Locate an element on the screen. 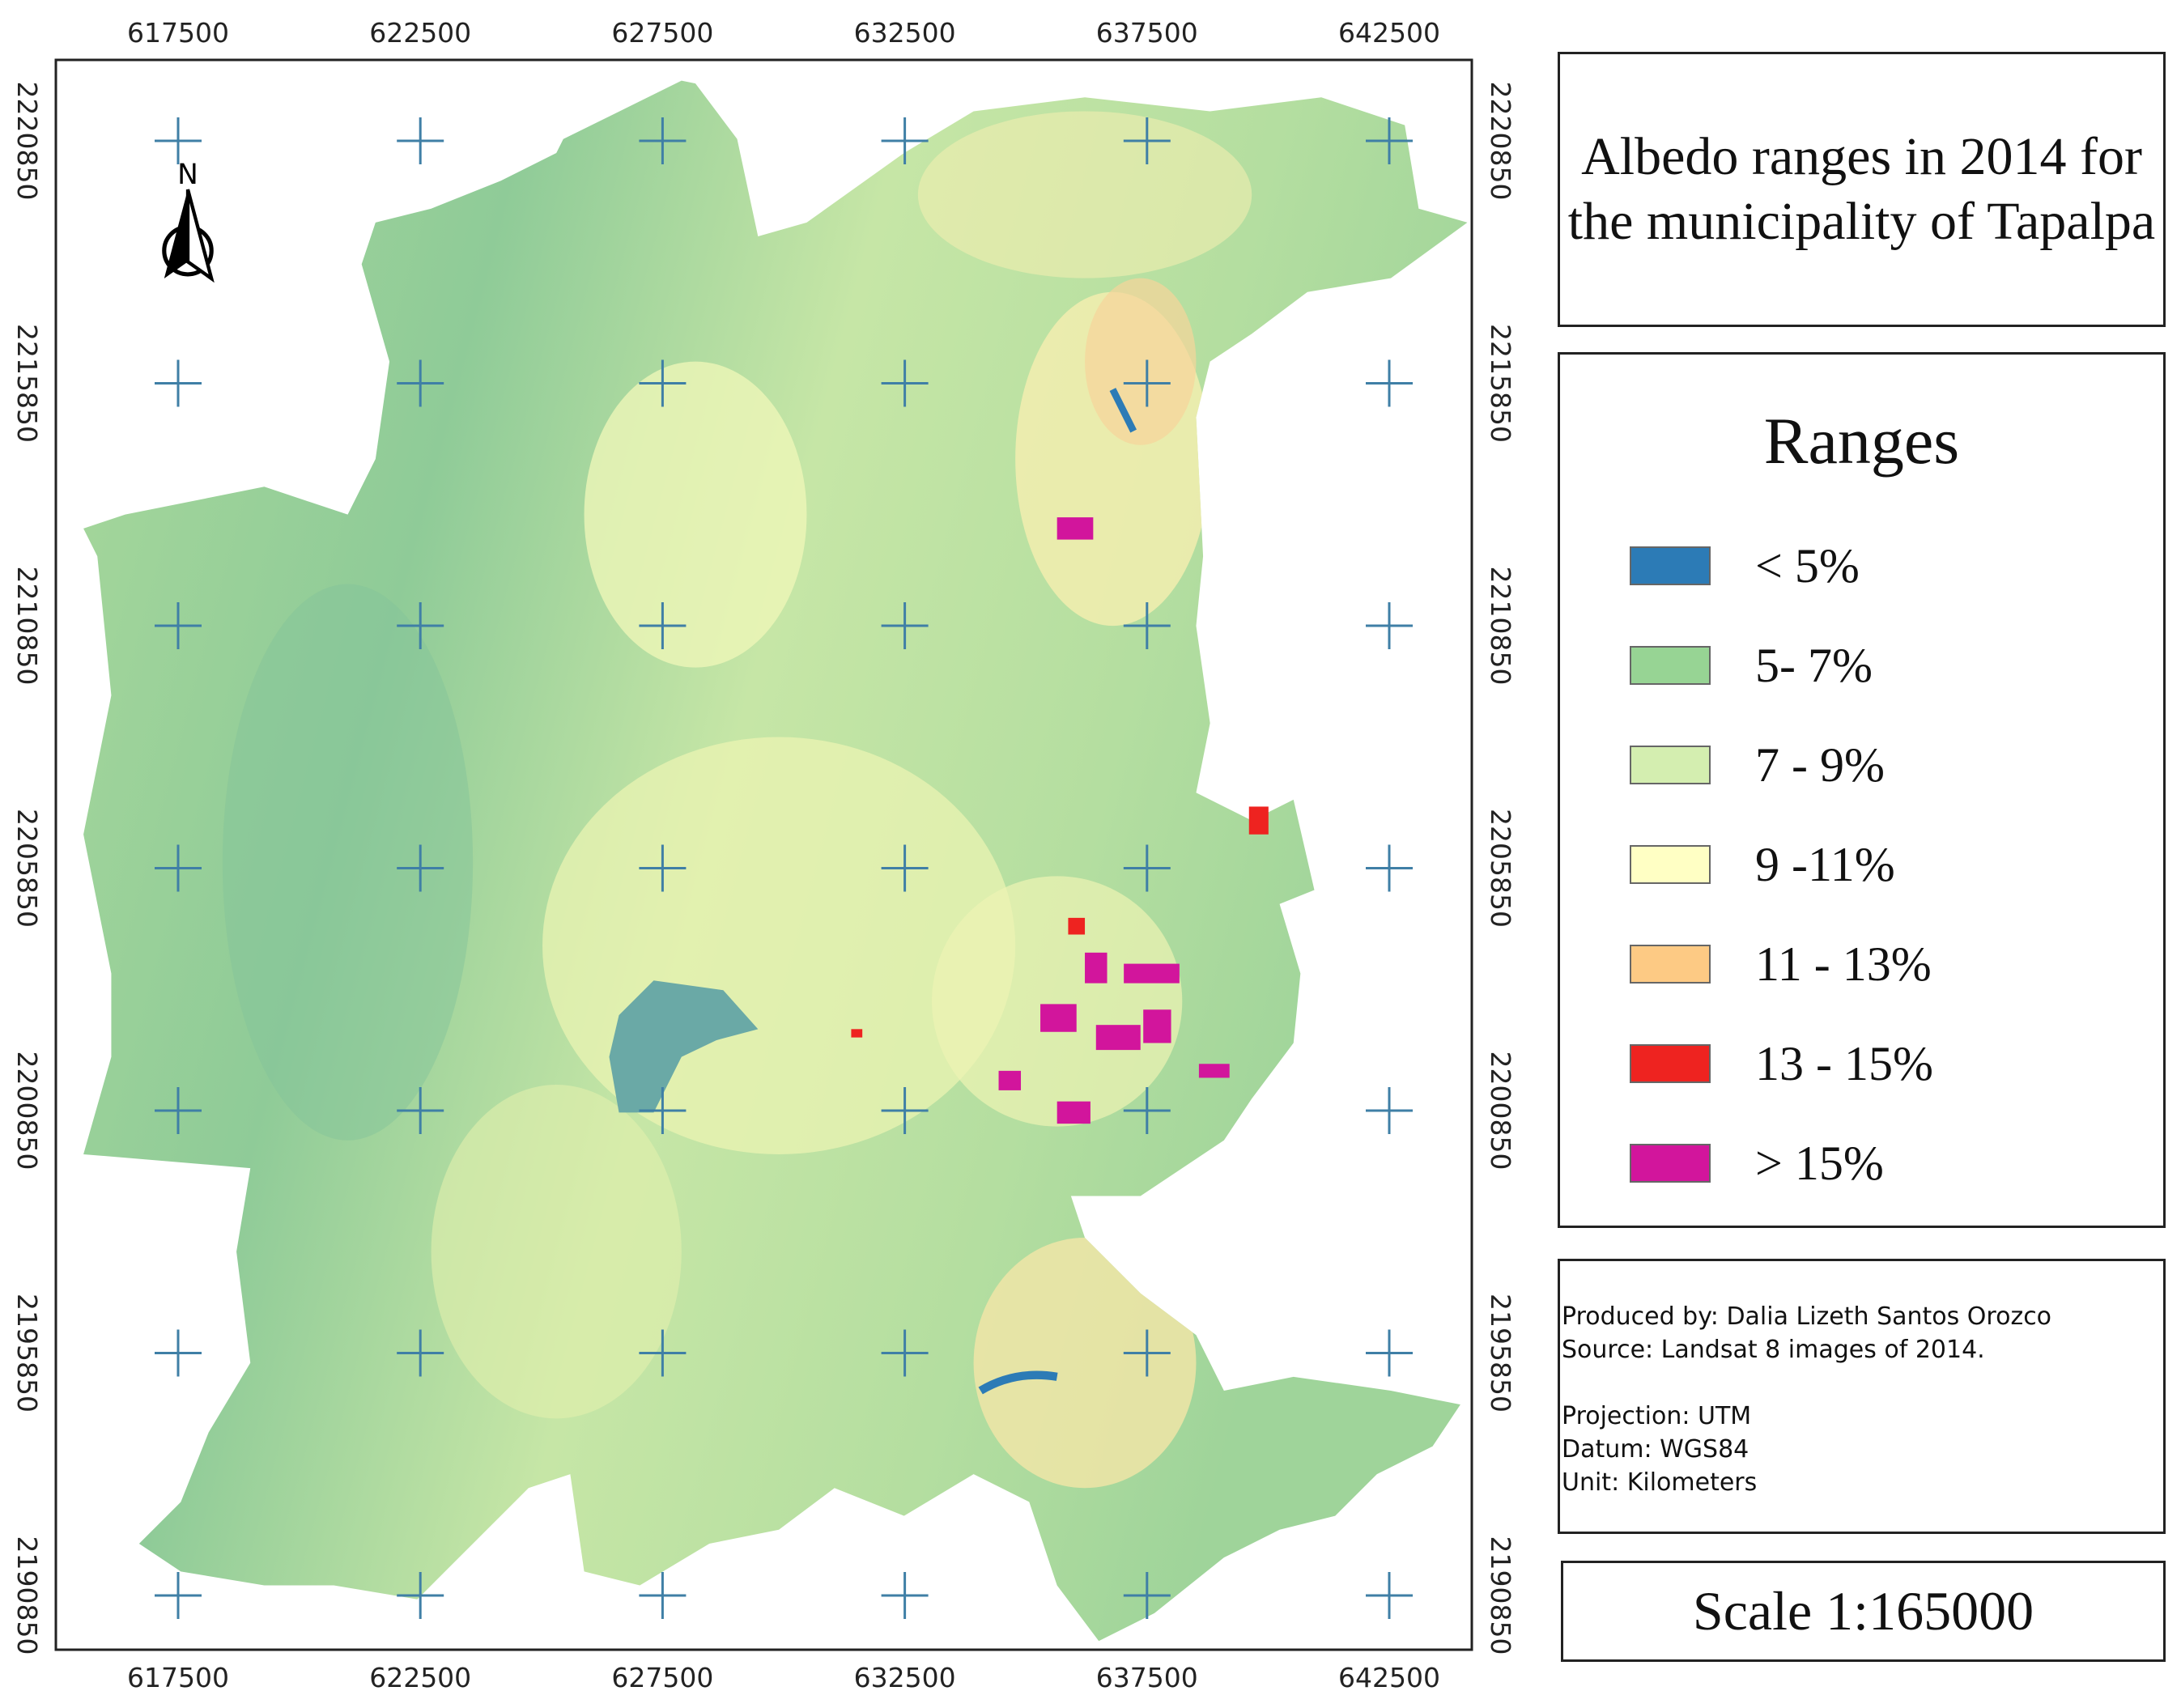 This screenshot has width=2181, height=1708. legend-title: Ranges is located at coordinates (1861, 441).